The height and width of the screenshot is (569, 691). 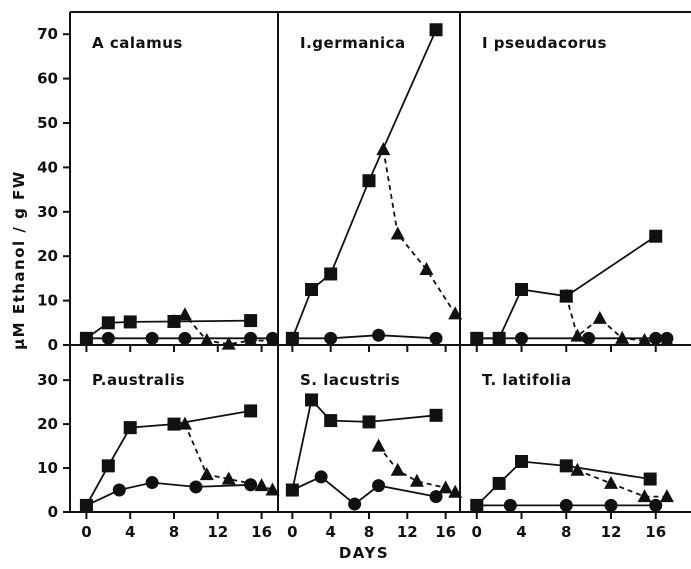 I want to click on panel-title-2: I pseudacorus, so click(x=544, y=43).